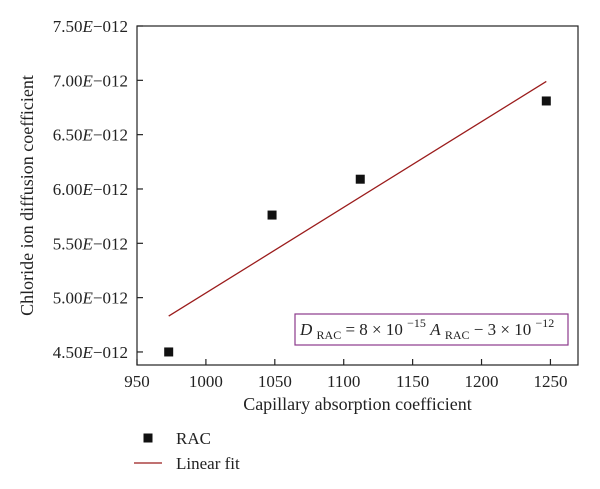  What do you see at coordinates (90, 189) in the screenshot?
I see `y-tick-label: 6.00E−012` at bounding box center [90, 189].